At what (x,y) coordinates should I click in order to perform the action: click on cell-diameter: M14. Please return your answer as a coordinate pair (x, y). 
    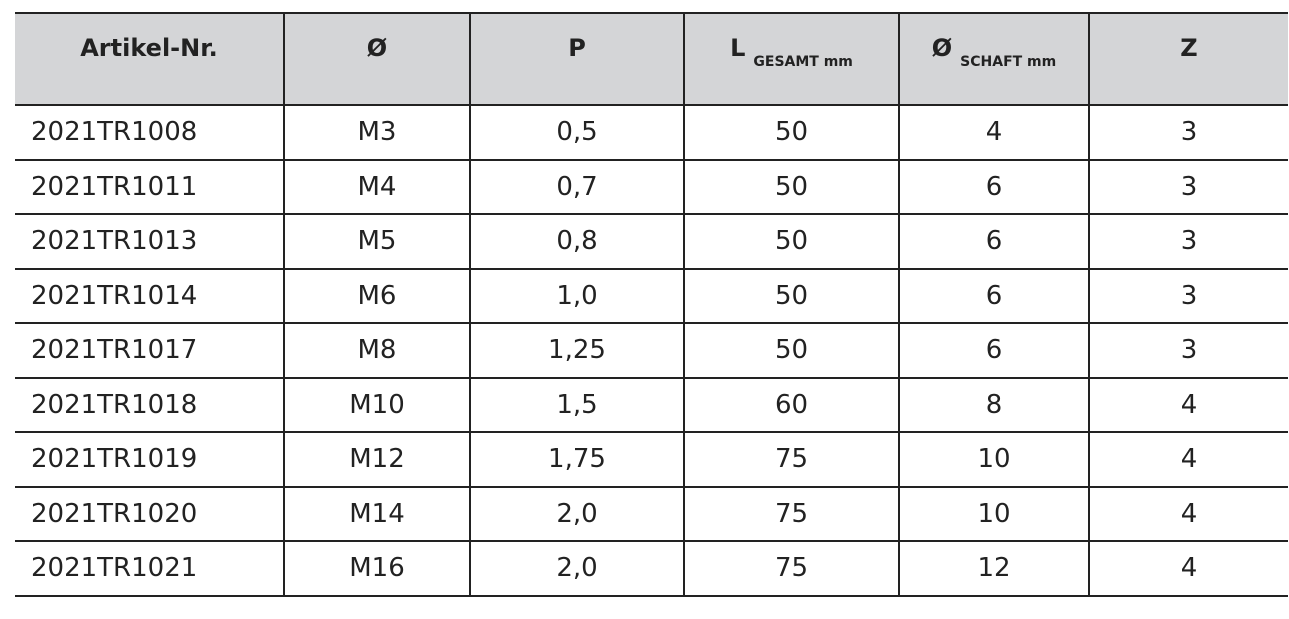
    Looking at the image, I should click on (377, 513).